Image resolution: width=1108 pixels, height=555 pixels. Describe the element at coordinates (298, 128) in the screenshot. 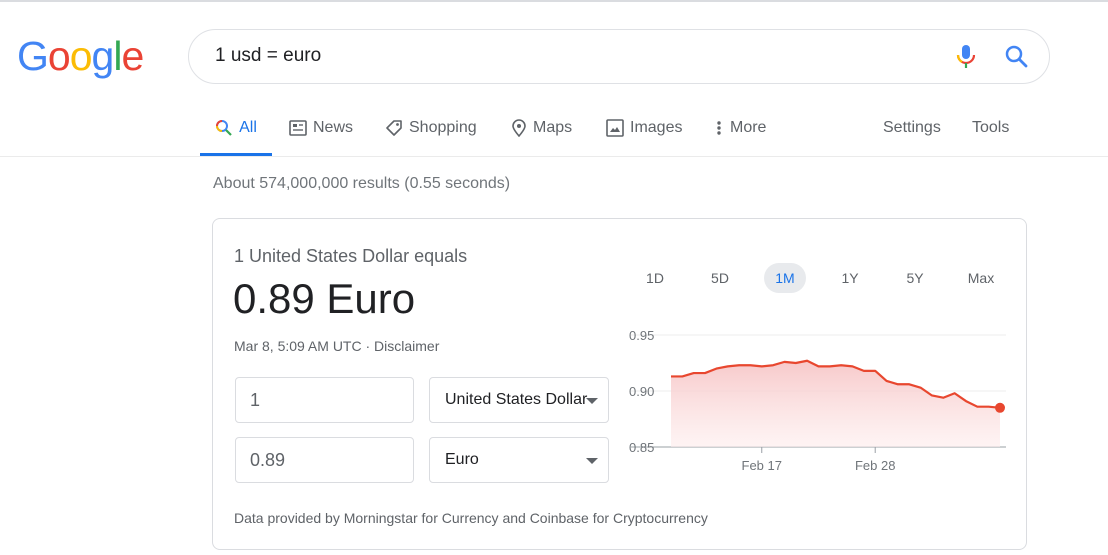

I see `news-icon` at that location.